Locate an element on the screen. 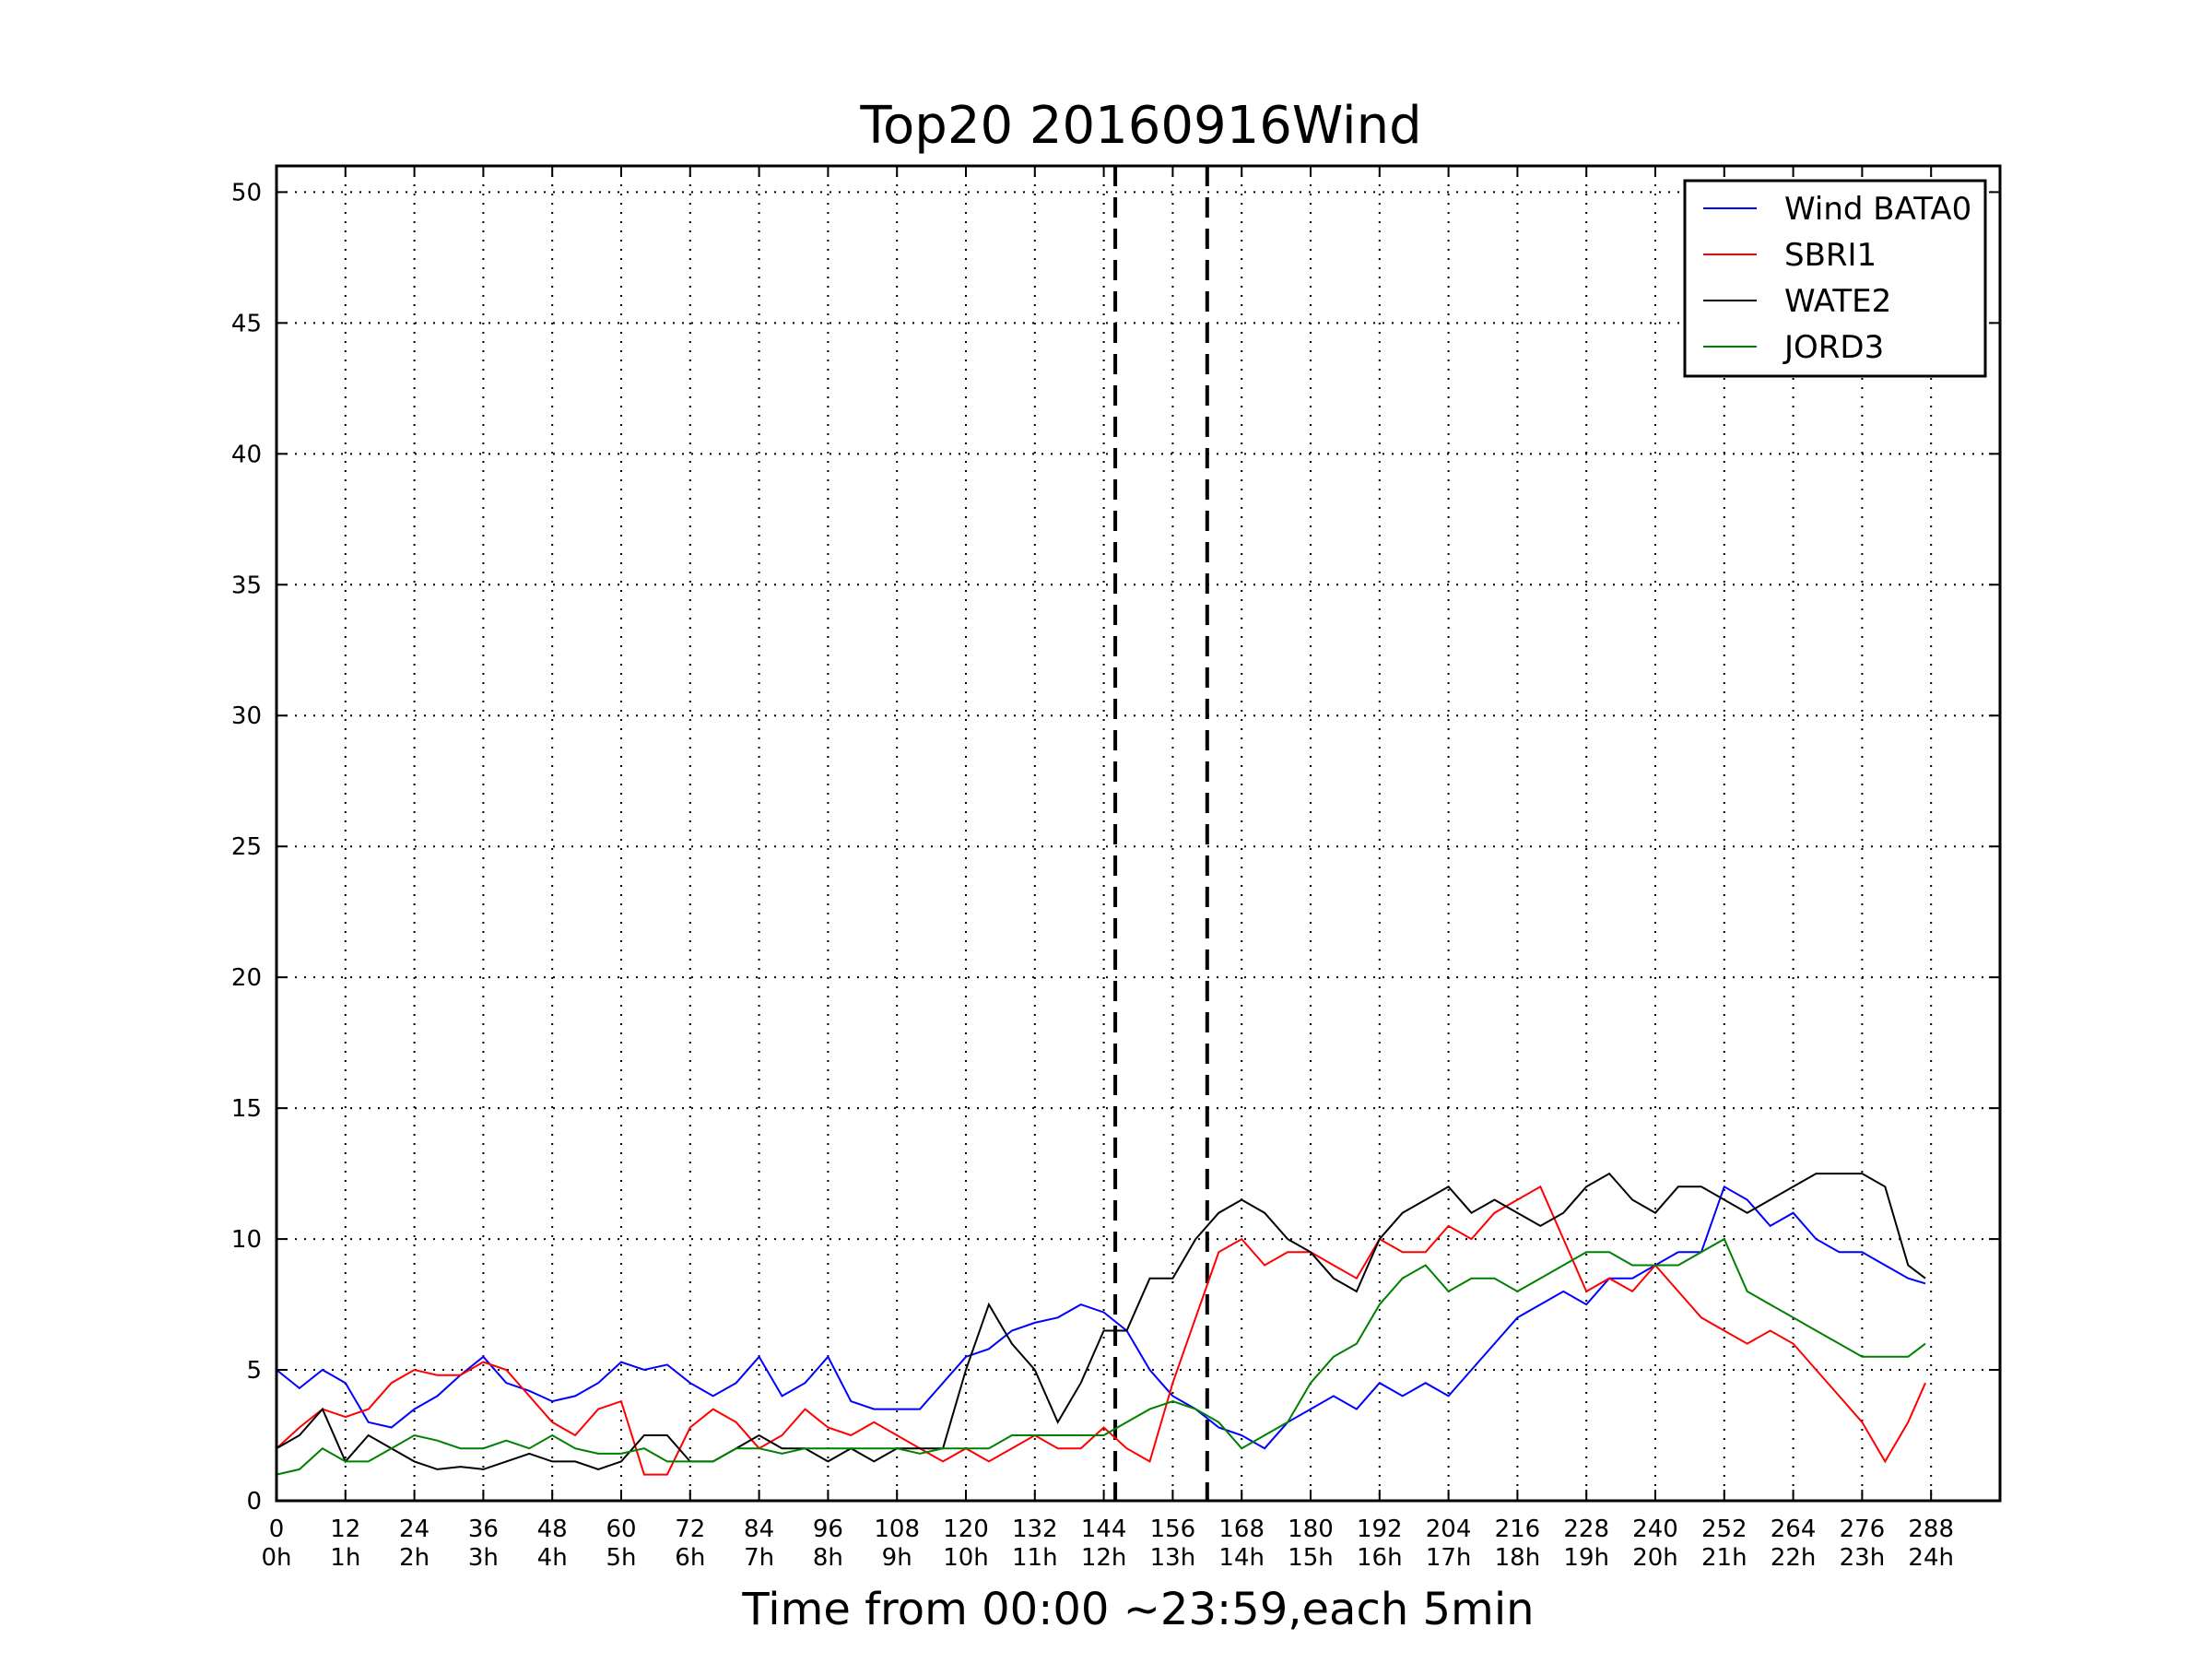 The height and width of the screenshot is (1663, 2212). legend-label: JORD3 is located at coordinates (1833, 347).